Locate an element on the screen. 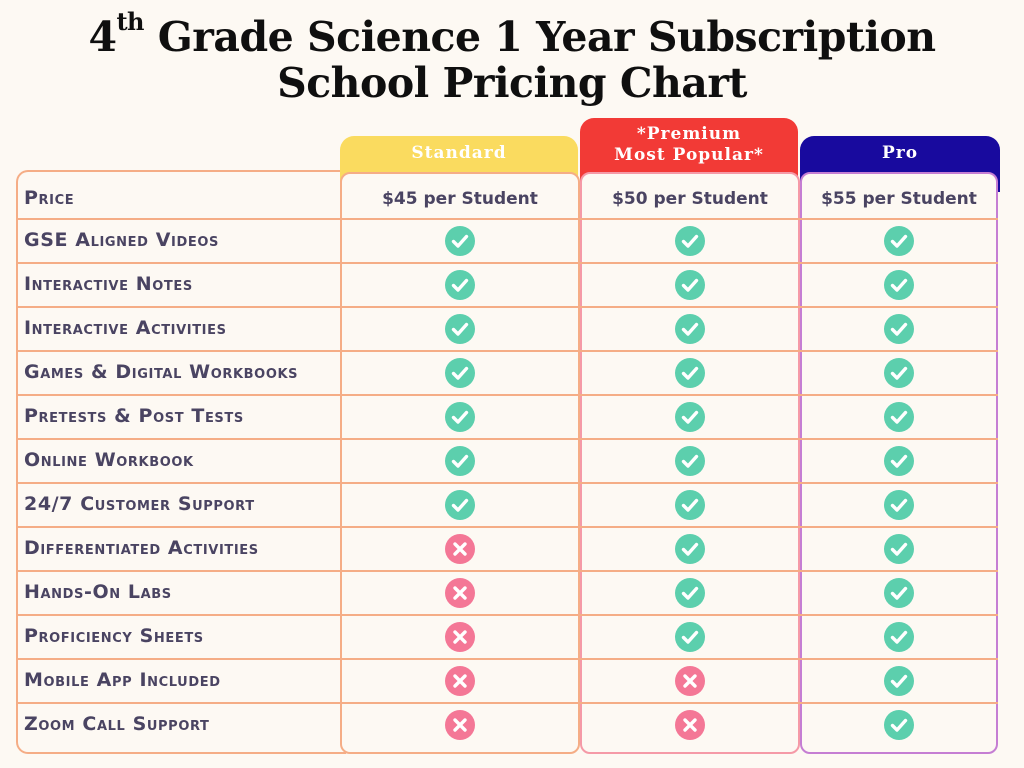 The height and width of the screenshot is (768, 1024). feature-label: Hands-On Labs is located at coordinates (98, 592).